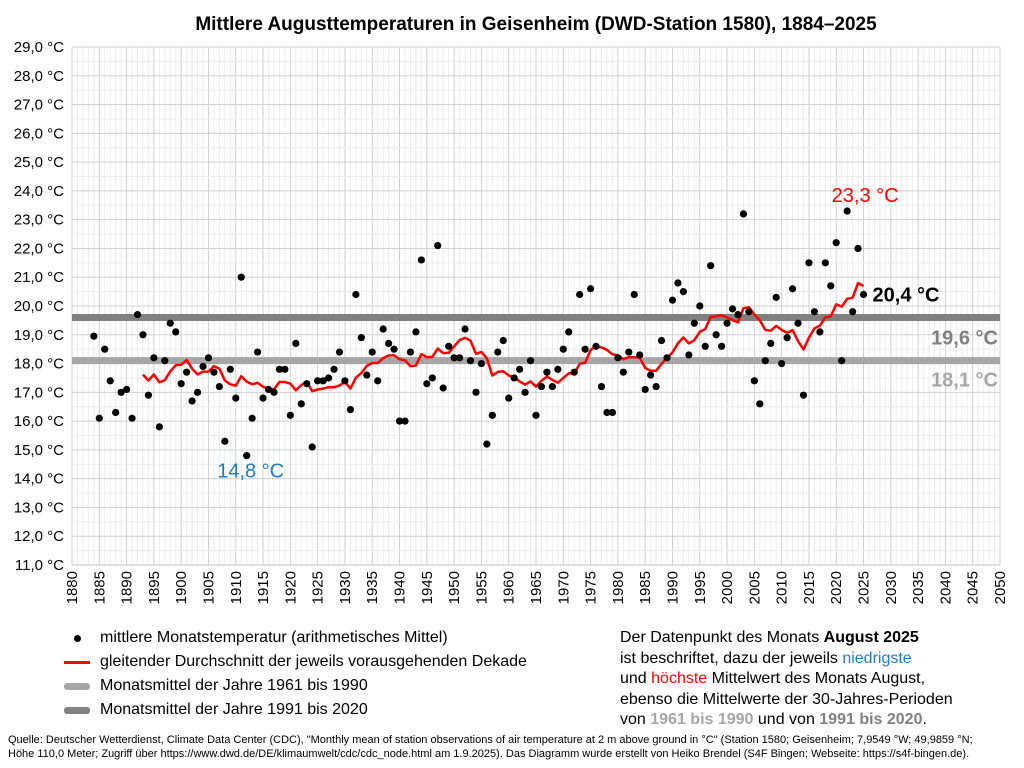 This screenshot has width=1024, height=768. I want to click on x-tick-label: 2045, so click(973, 587).